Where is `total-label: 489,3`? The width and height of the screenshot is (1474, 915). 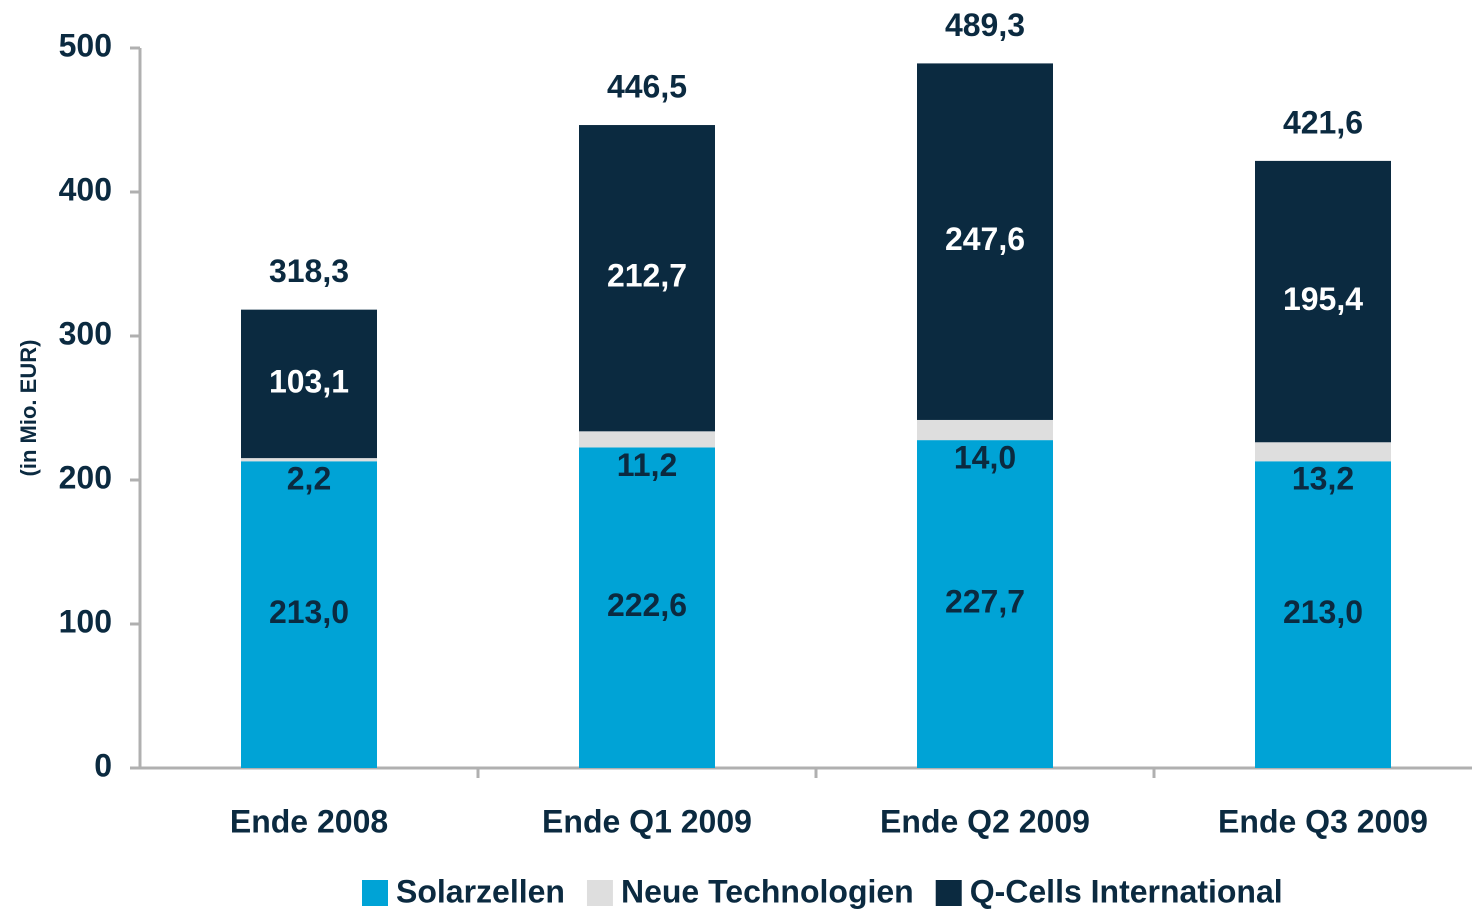
total-label: 489,3 is located at coordinates (985, 25).